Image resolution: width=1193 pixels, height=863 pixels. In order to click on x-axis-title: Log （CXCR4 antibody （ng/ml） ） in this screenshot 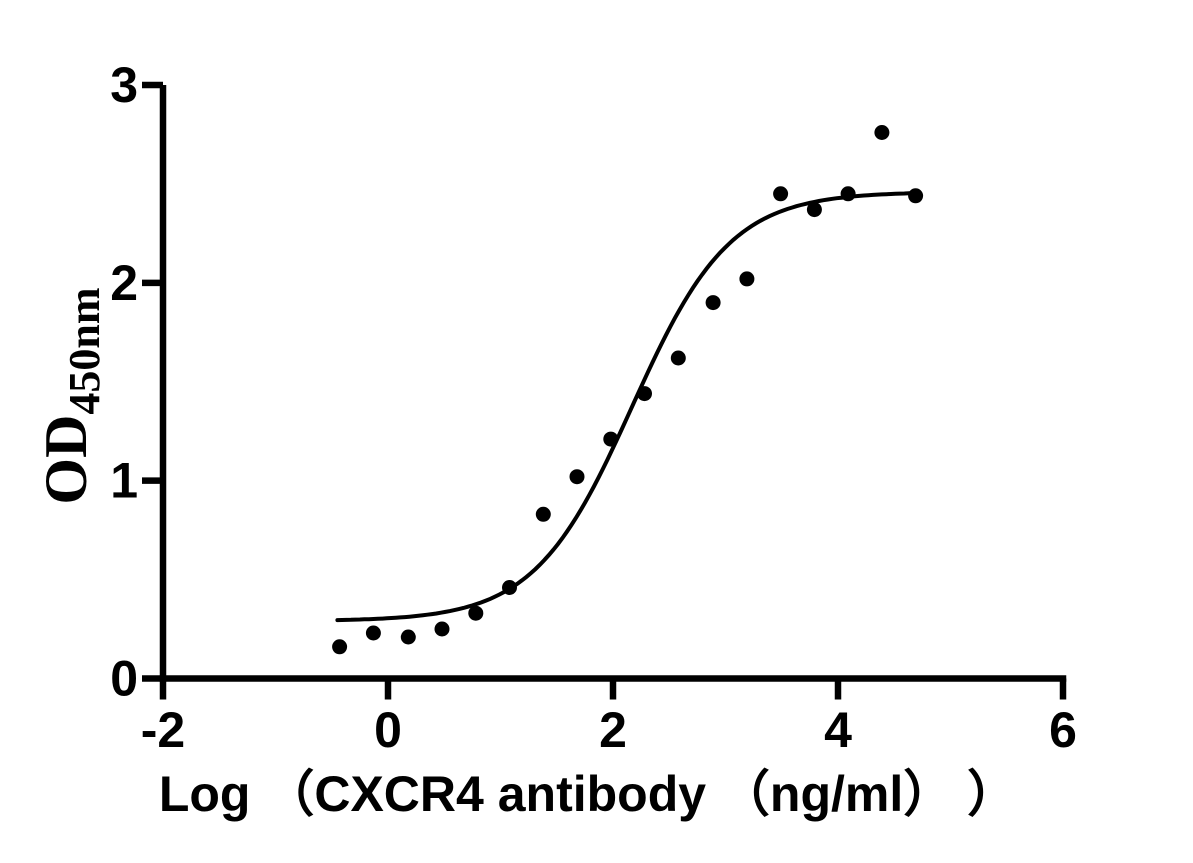, I will do `click(588, 794)`.